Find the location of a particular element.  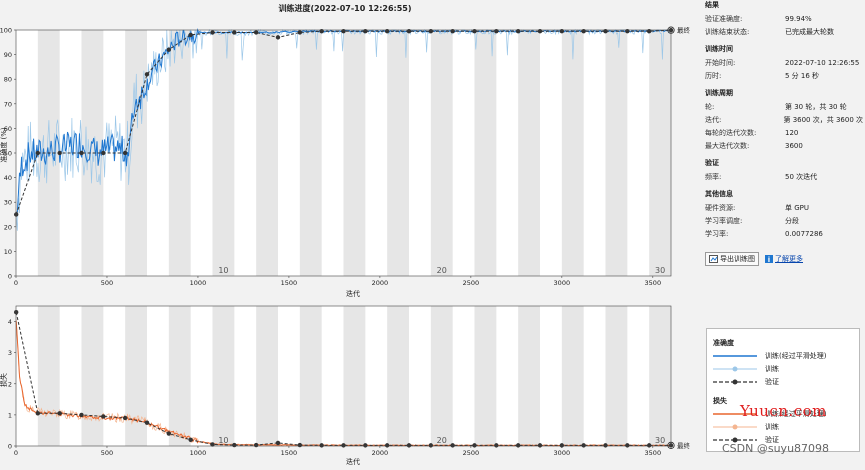

learn-more-link: i 了解更多 is located at coordinates (784, 259).